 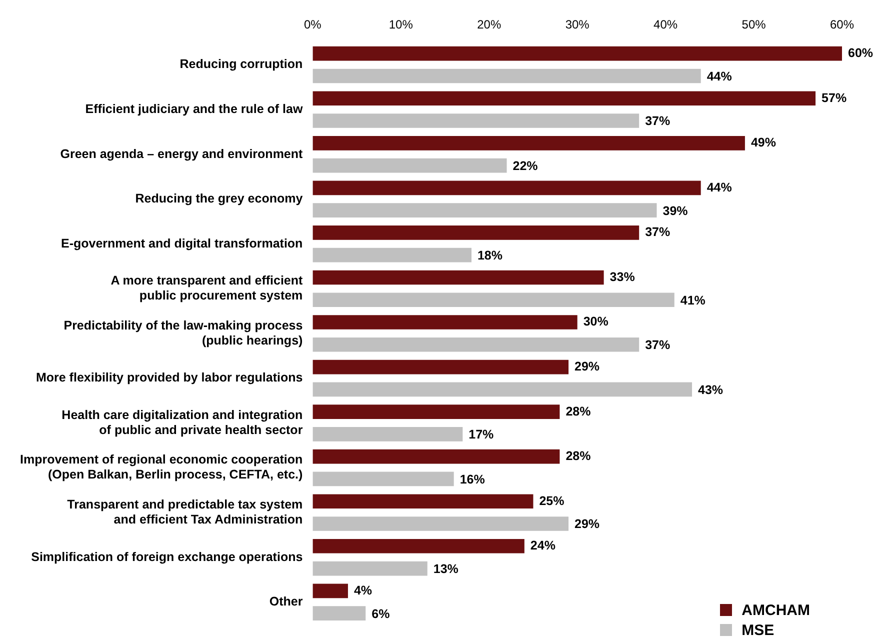 I want to click on data-label: 41%, so click(x=693, y=300).